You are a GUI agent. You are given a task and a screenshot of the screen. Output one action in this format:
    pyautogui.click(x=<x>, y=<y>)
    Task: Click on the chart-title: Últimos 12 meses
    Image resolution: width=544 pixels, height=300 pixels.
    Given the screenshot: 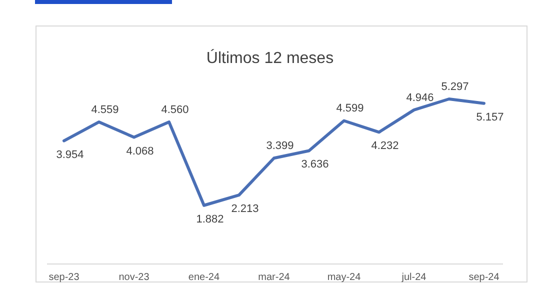 What is the action you would take?
    pyautogui.click(x=270, y=58)
    